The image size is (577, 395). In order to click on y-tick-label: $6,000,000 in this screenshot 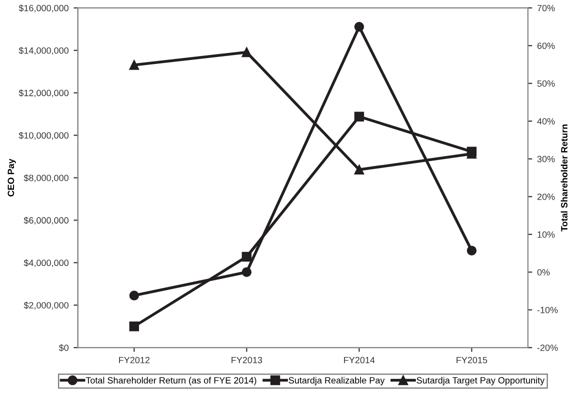, I will do `click(46, 220)`.